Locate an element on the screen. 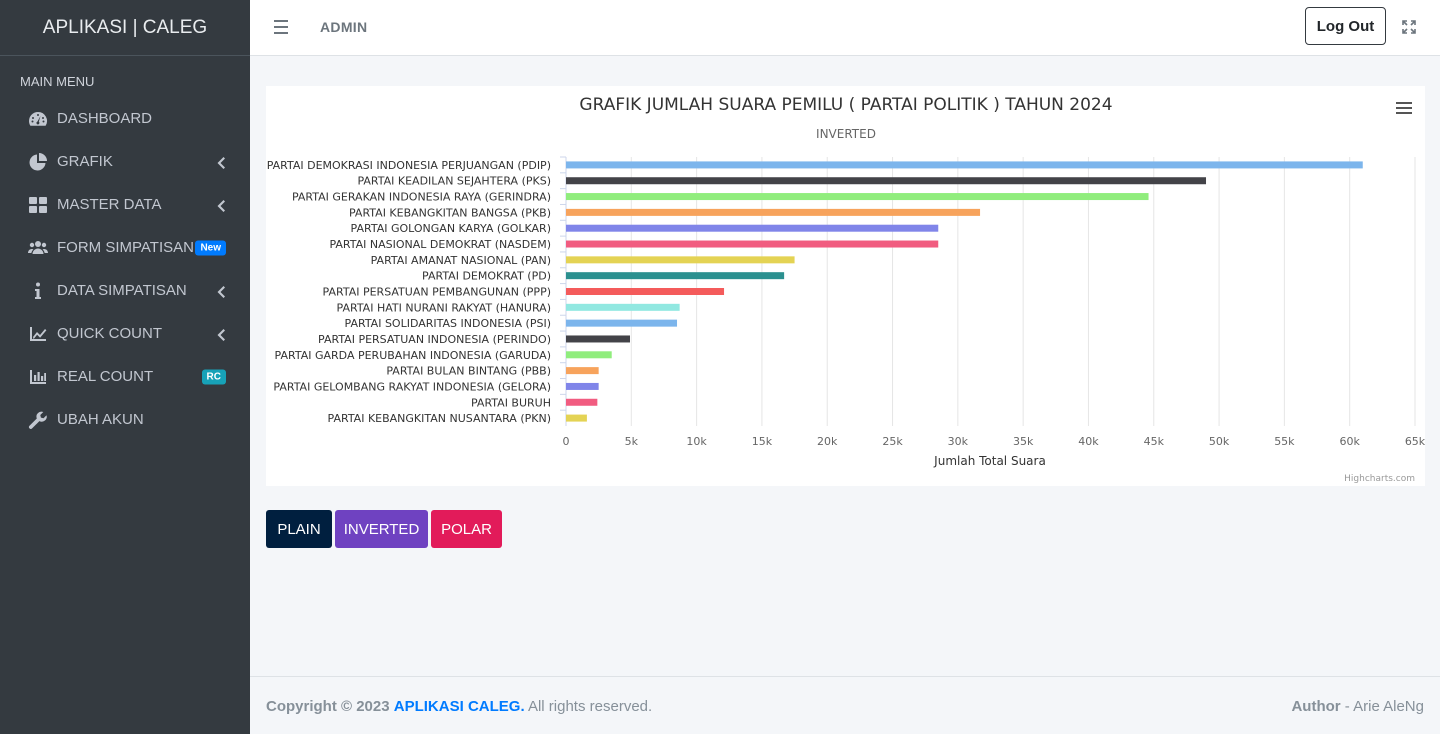  author-label: Author is located at coordinates (1316, 706).